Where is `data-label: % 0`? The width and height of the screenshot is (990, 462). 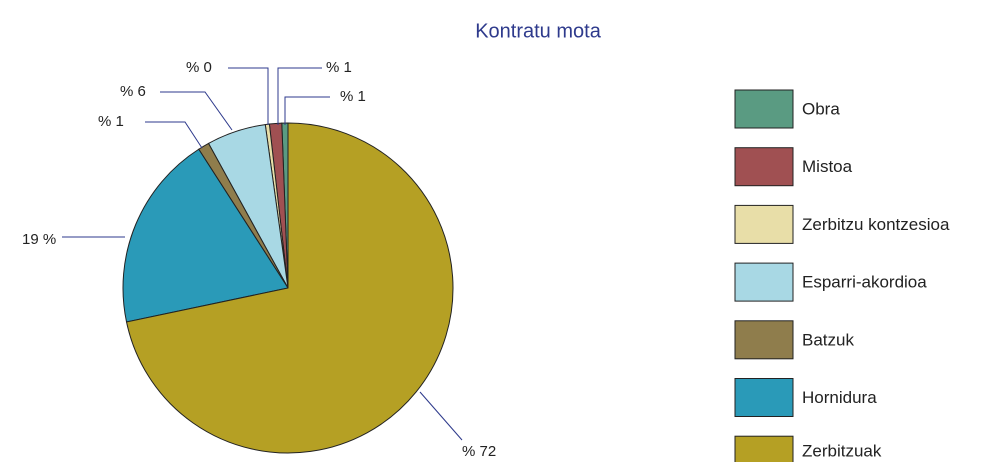
data-label: % 0 is located at coordinates (199, 67).